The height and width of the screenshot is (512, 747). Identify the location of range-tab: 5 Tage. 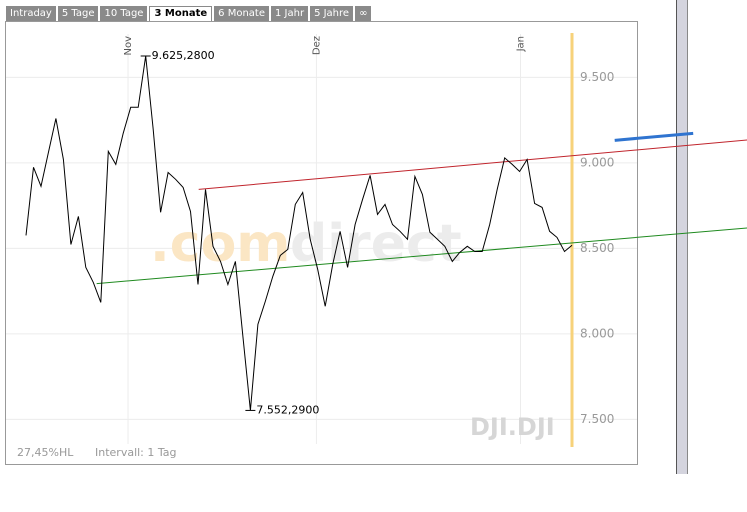
(78, 13).